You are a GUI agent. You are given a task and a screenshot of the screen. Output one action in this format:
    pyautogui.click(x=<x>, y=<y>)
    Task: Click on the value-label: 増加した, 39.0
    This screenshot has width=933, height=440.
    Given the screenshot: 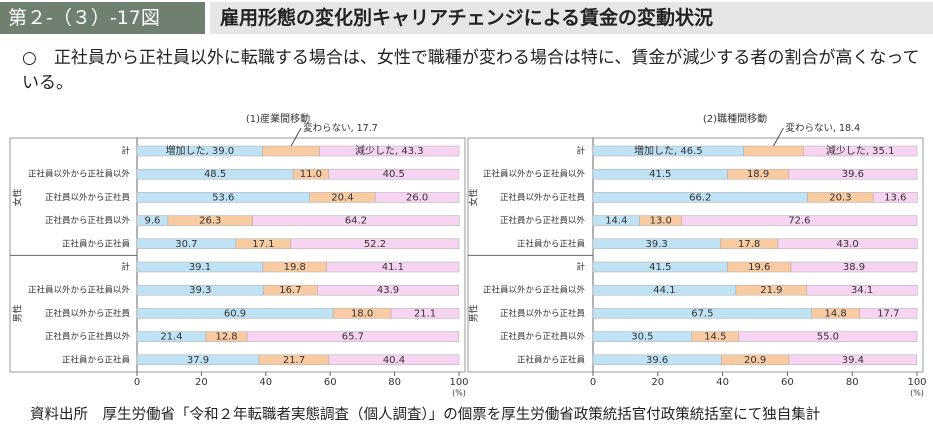 What is the action you would take?
    pyautogui.click(x=199, y=150)
    